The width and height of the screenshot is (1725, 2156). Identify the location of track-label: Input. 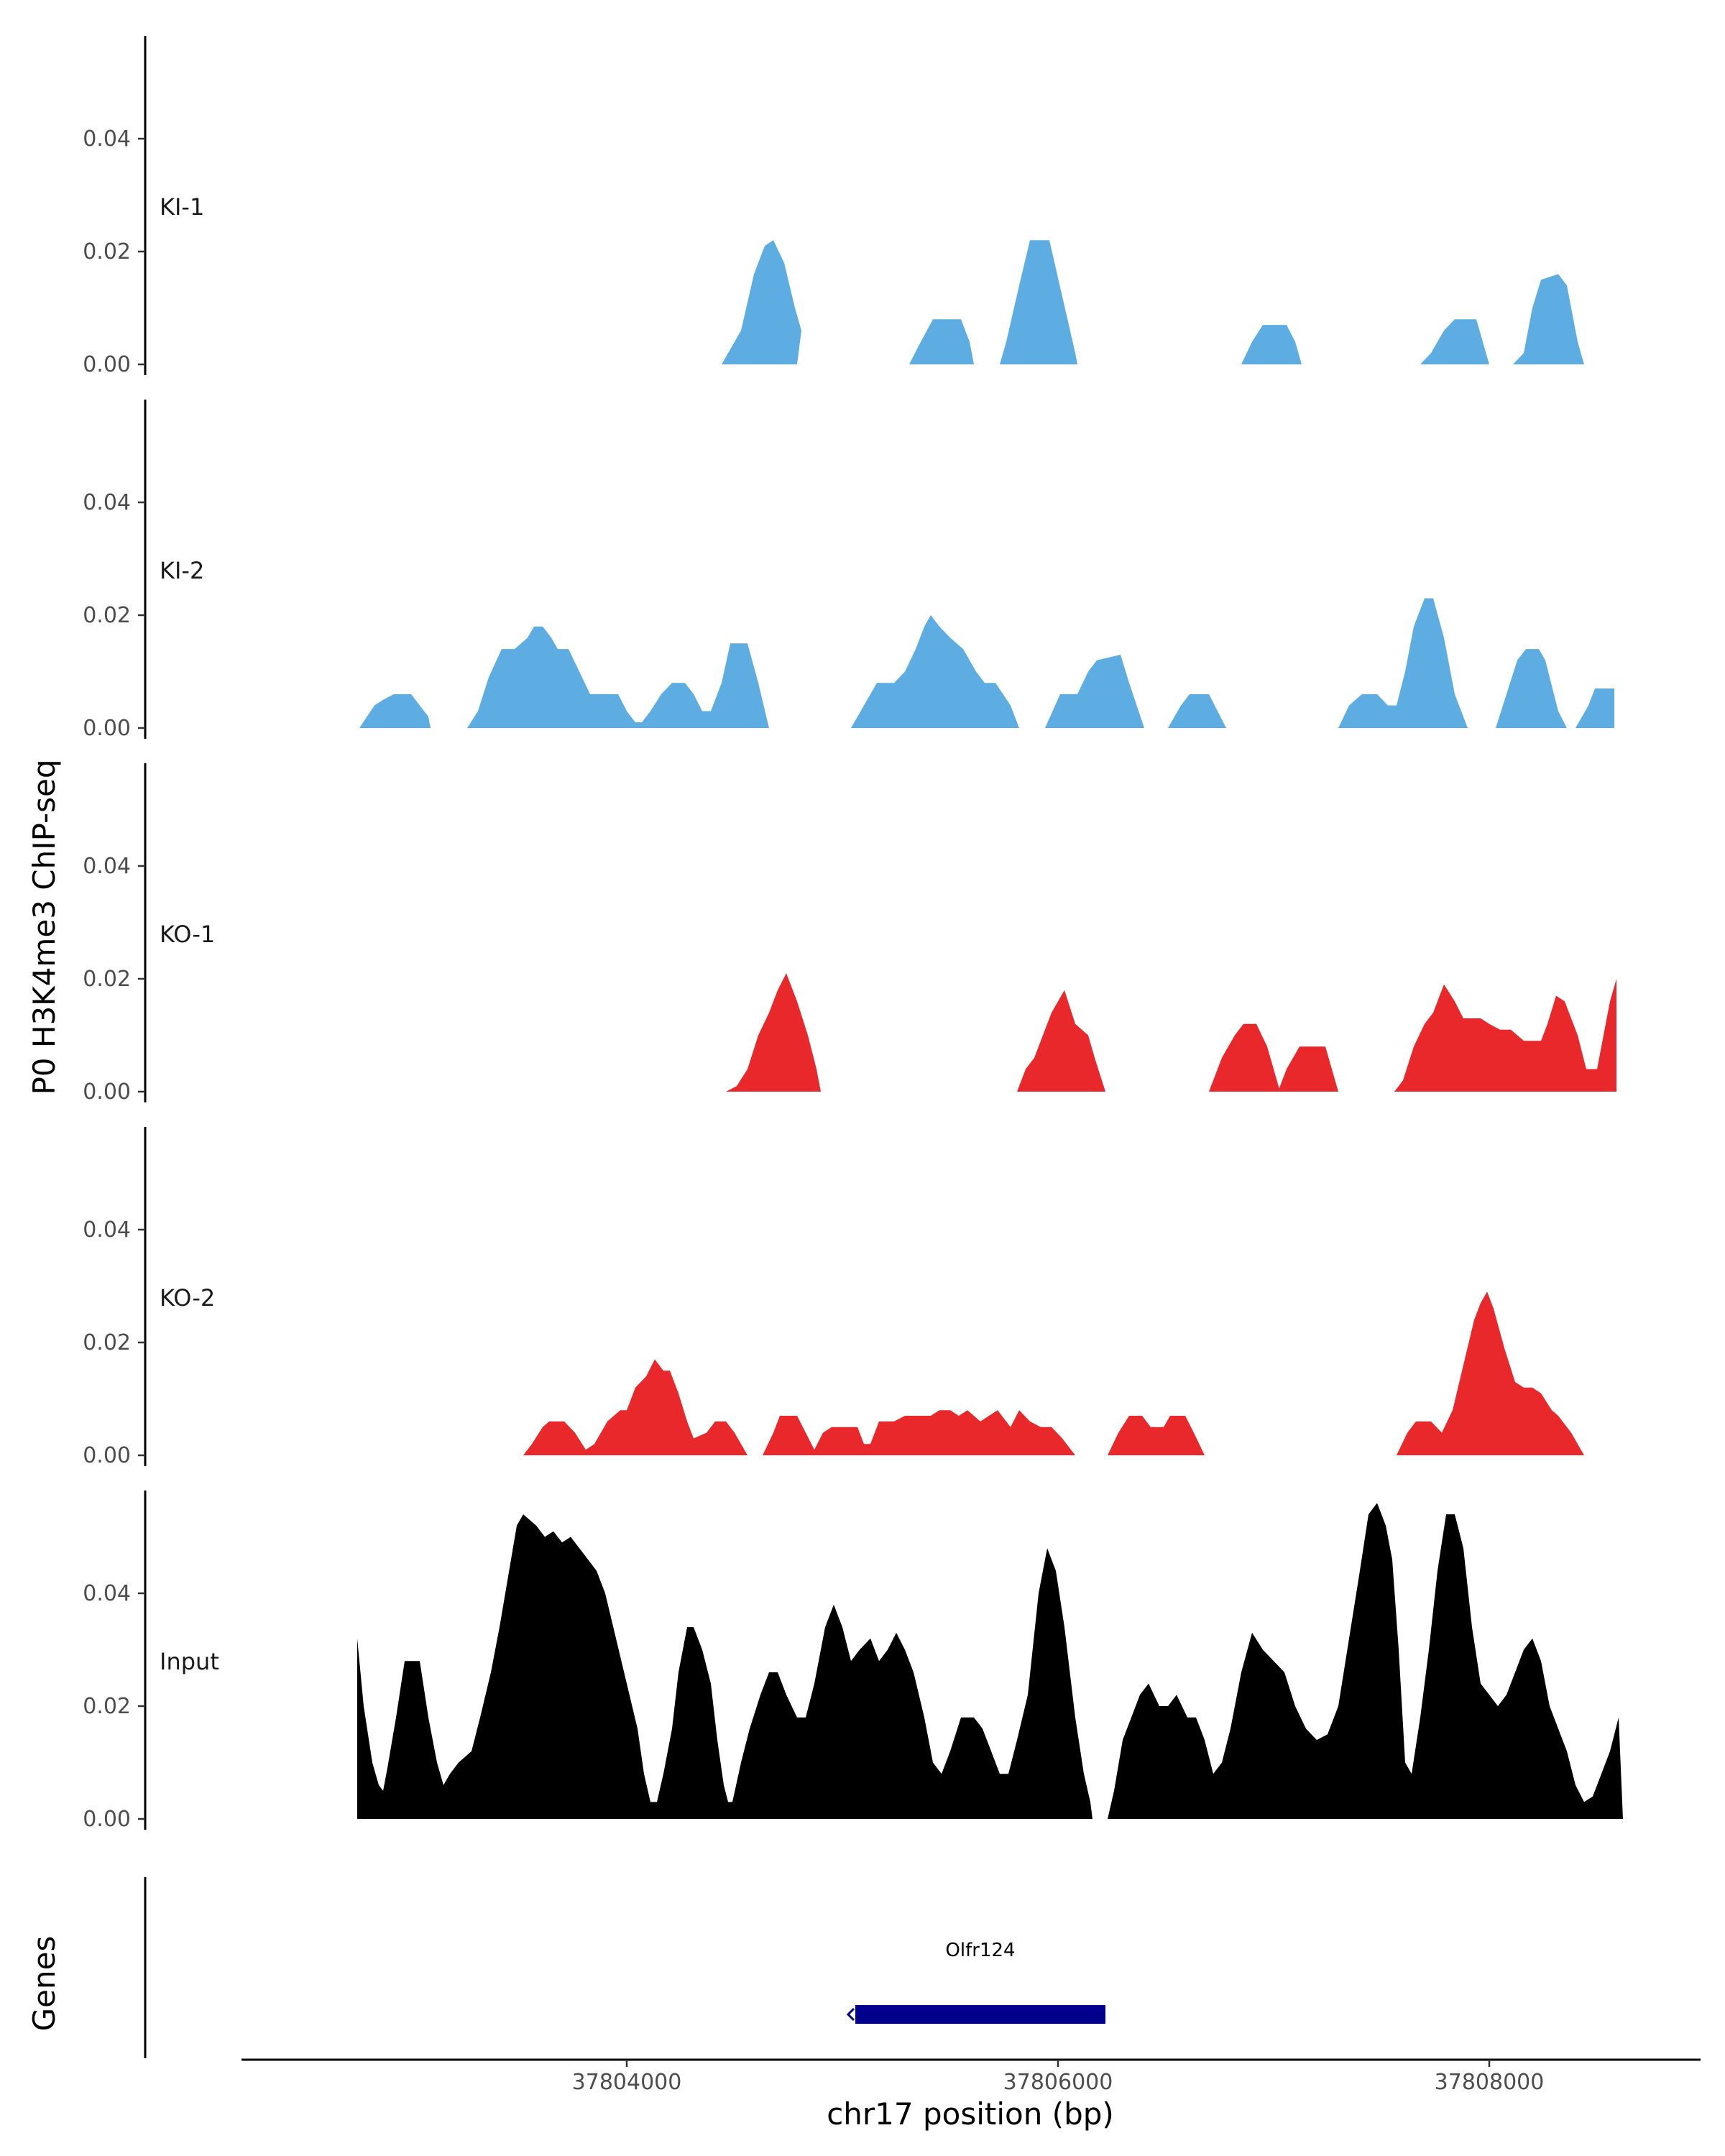
(189, 1661).